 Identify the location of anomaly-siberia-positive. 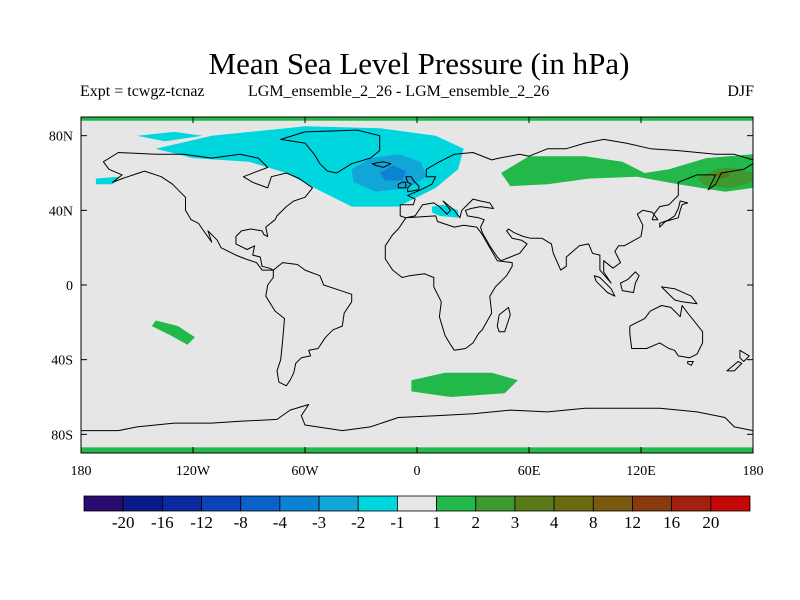
(627, 173).